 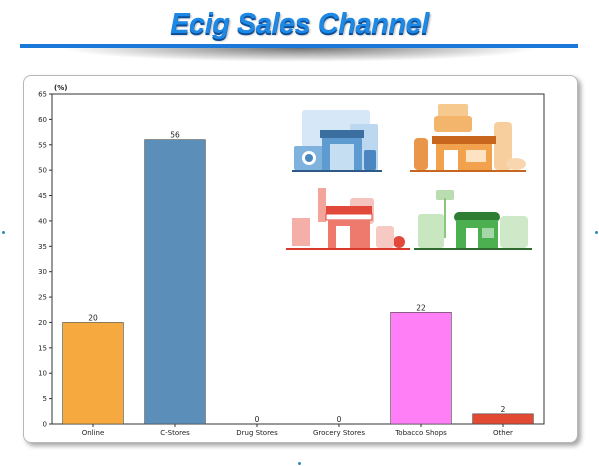 I want to click on y-tick-label: 40, so click(x=42, y=221).